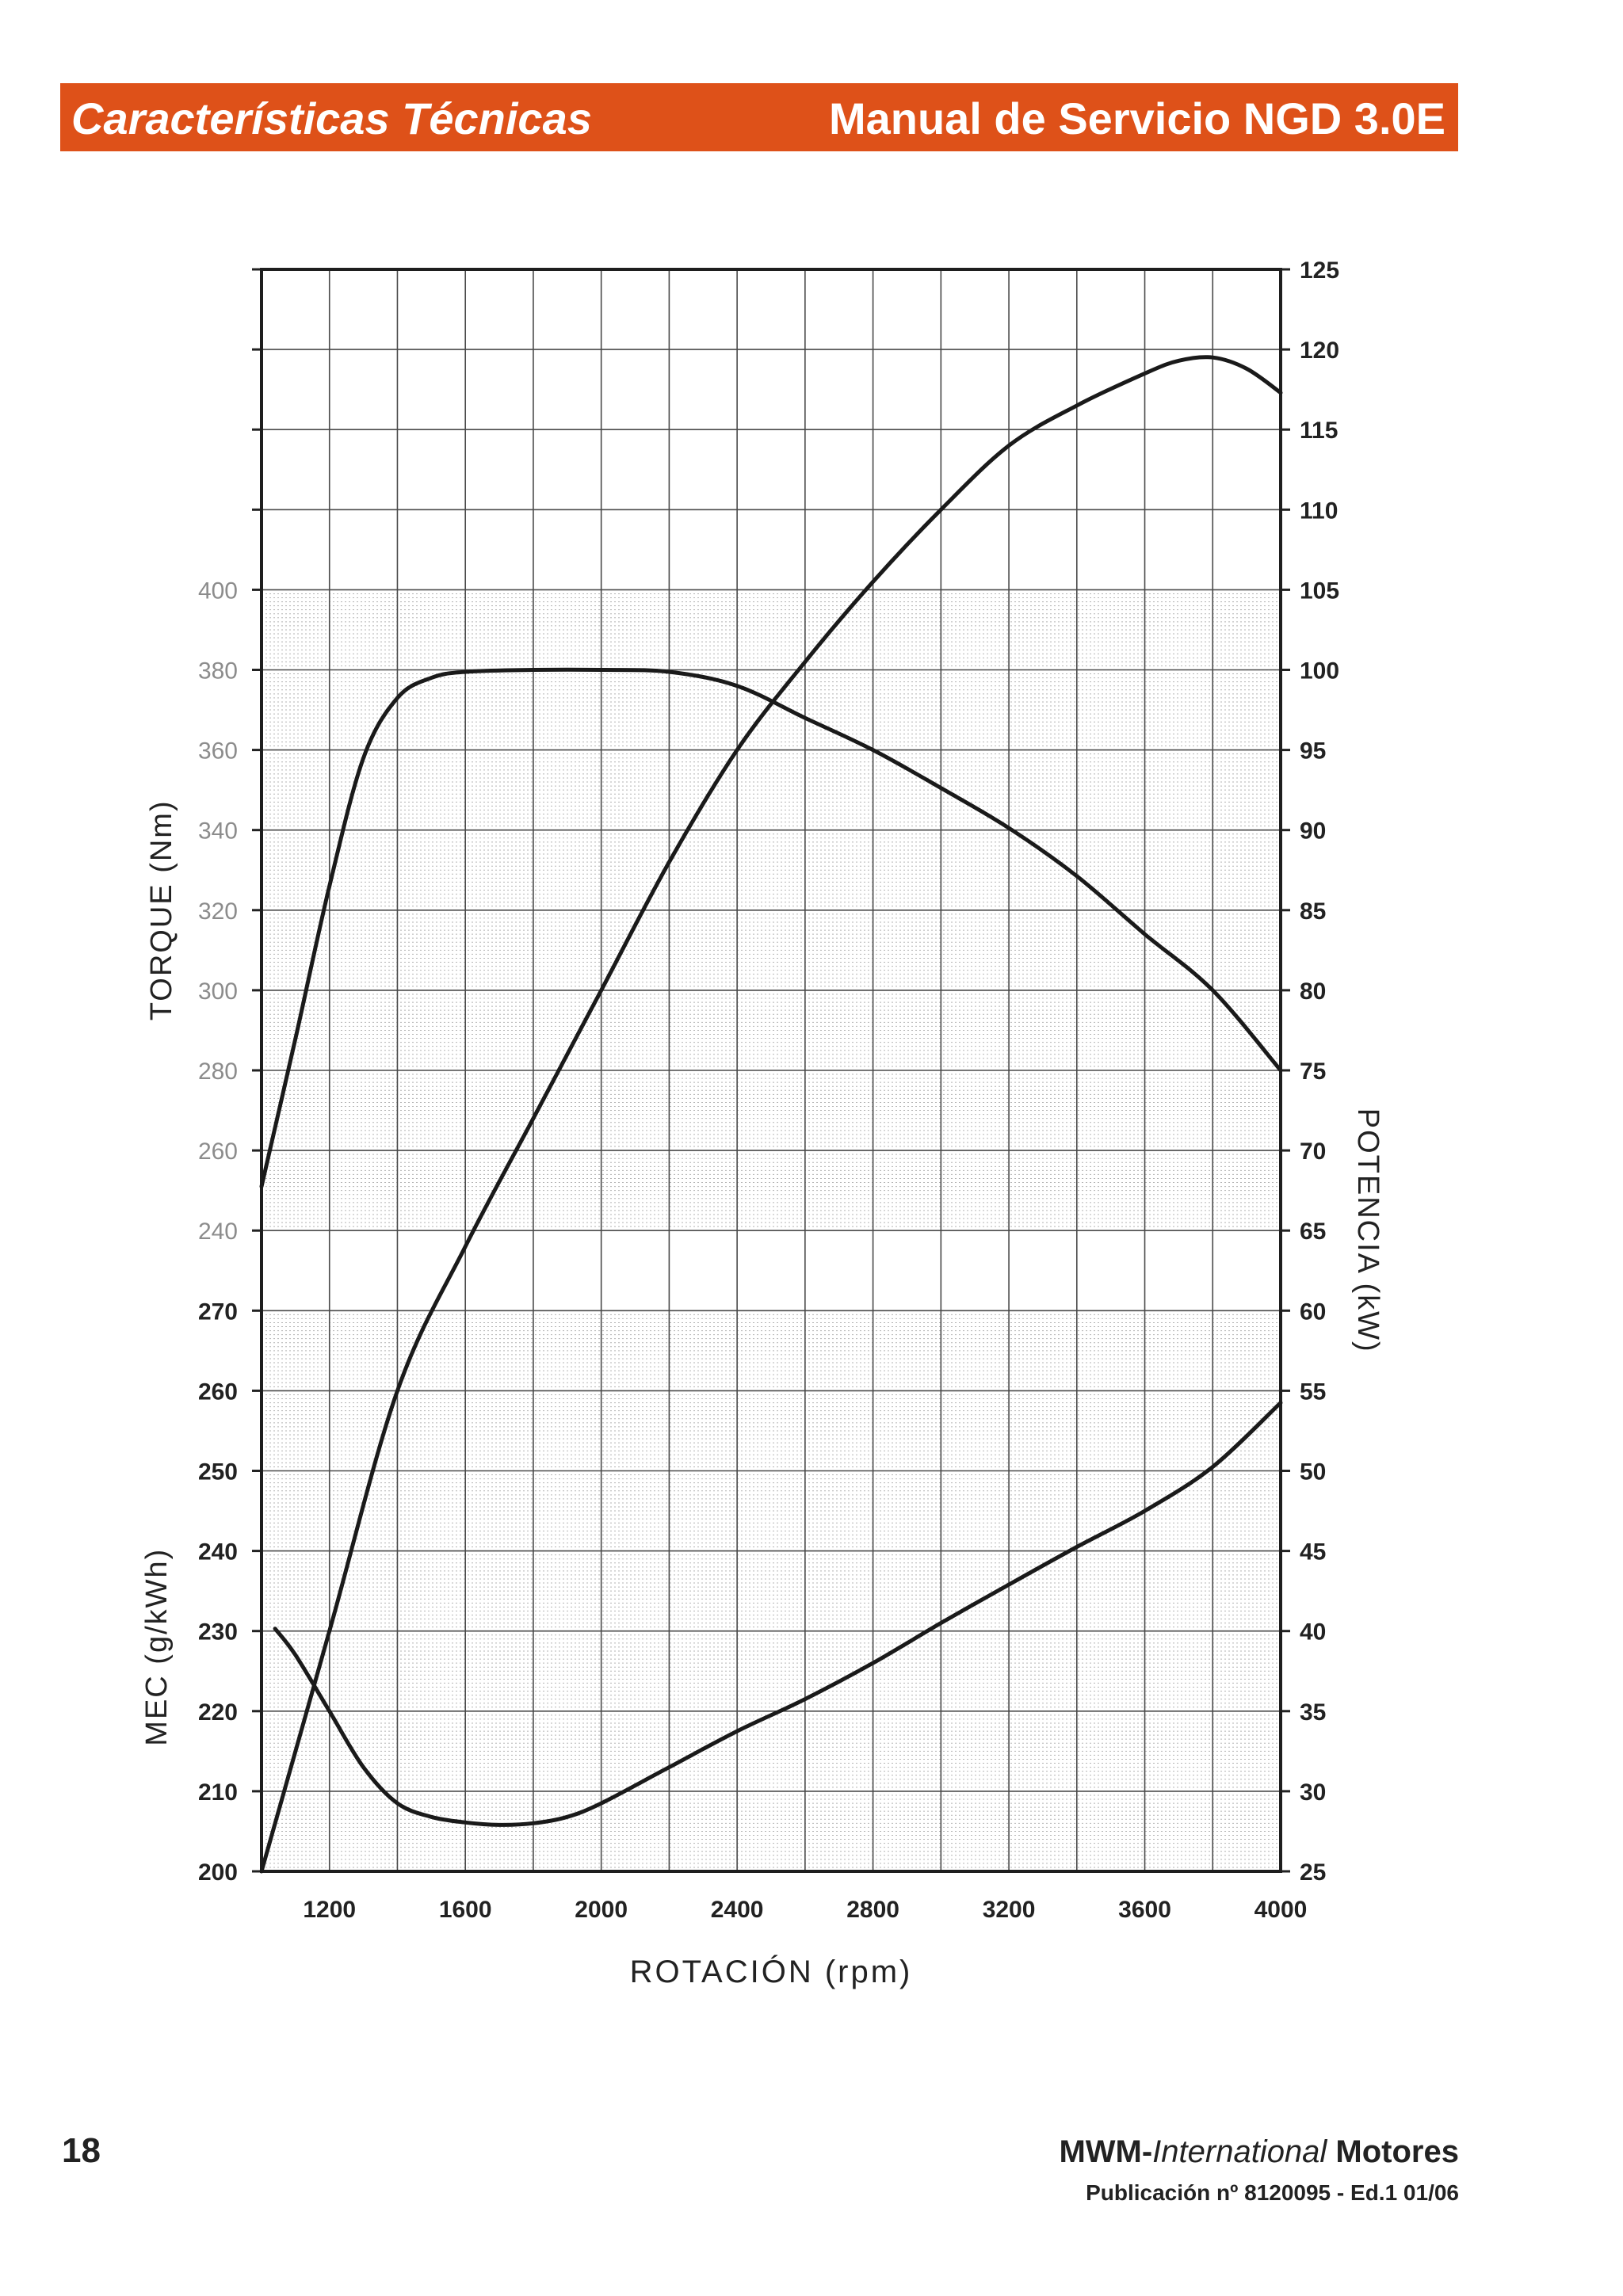 The image size is (1623, 2296). Describe the element at coordinates (873, 1910) in the screenshot. I see `x-tick-label: 2800` at that location.